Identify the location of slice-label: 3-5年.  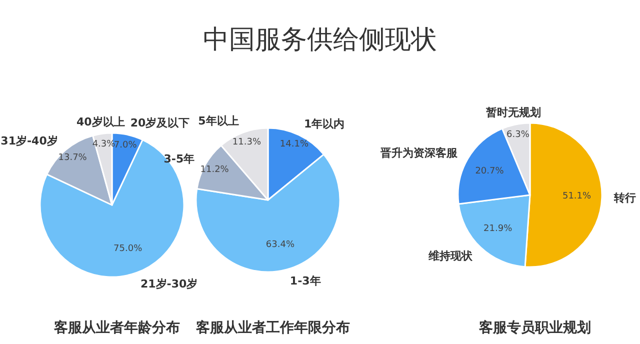
(179, 159).